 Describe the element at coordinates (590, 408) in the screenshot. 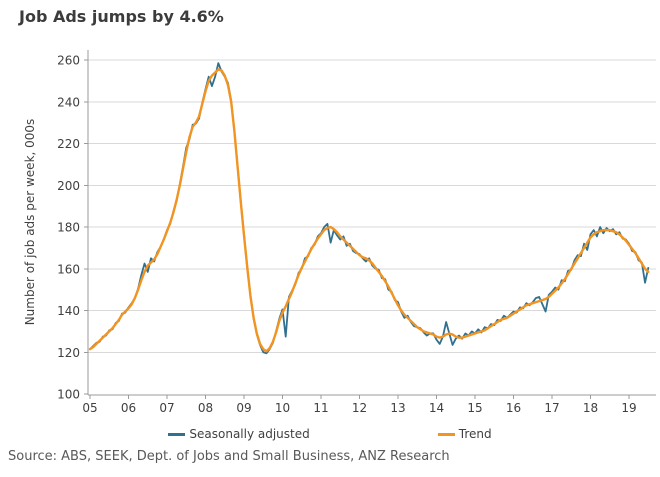

I see `x-tick-label: 18` at that location.